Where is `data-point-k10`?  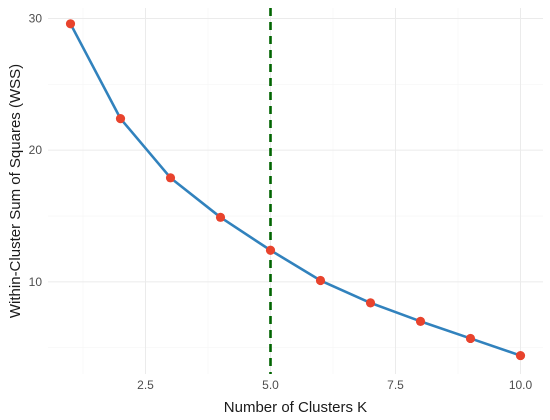 data-point-k10 is located at coordinates (520, 355).